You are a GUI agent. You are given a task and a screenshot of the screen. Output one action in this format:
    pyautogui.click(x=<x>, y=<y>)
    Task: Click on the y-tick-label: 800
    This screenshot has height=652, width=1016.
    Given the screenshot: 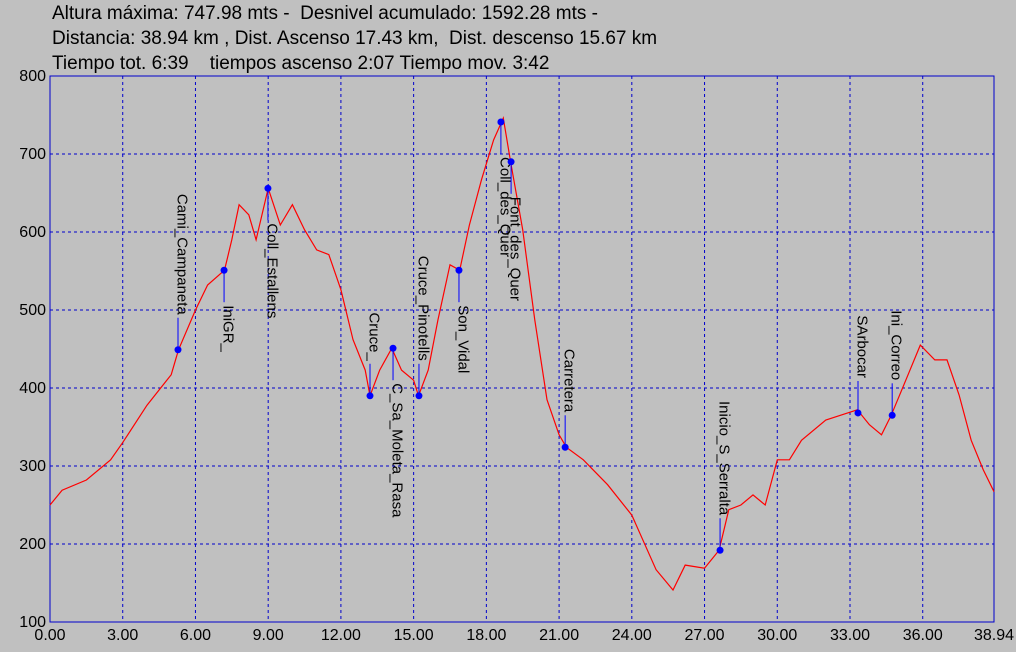 What is the action you would take?
    pyautogui.click(x=32, y=76)
    